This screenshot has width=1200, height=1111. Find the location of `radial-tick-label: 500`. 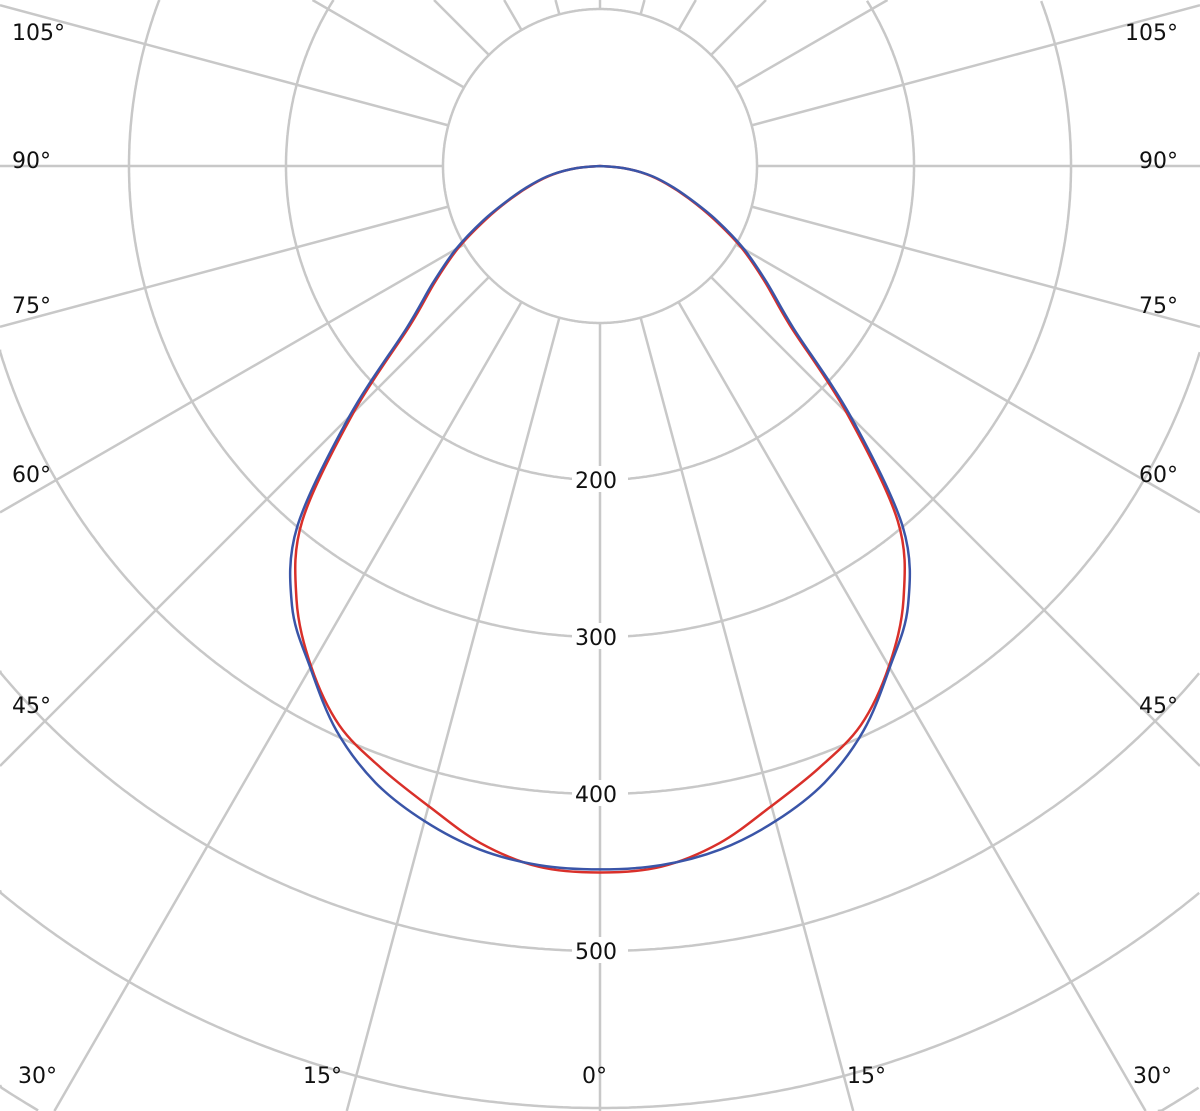

radial-tick-label: 500 is located at coordinates (596, 952).